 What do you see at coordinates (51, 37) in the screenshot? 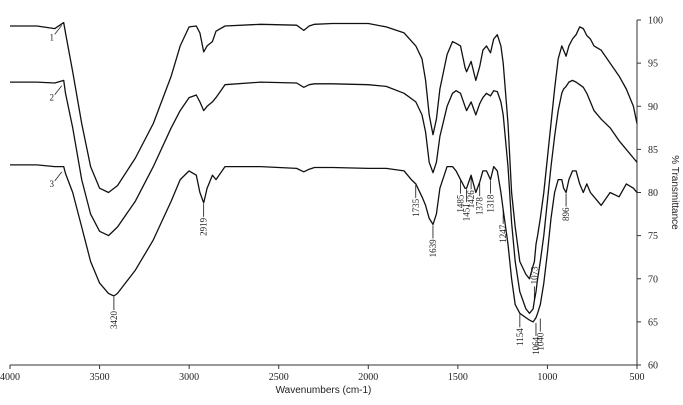
I see `curve-label-1: 1` at bounding box center [51, 37].